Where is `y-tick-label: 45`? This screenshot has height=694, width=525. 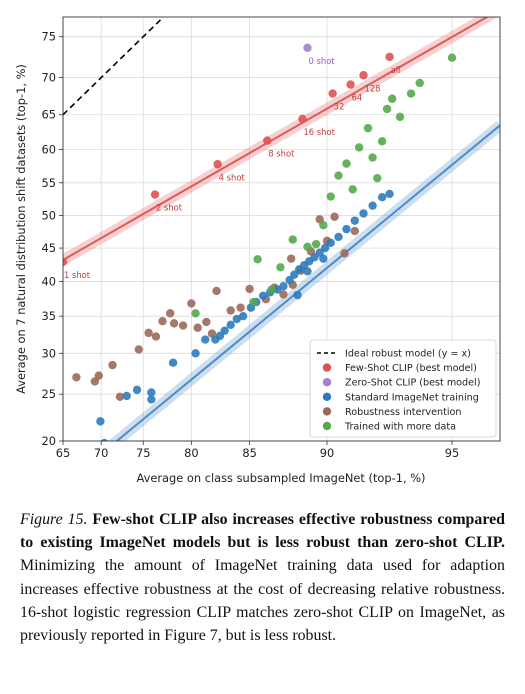
y-tick-label: 45 is located at coordinates (49, 248).